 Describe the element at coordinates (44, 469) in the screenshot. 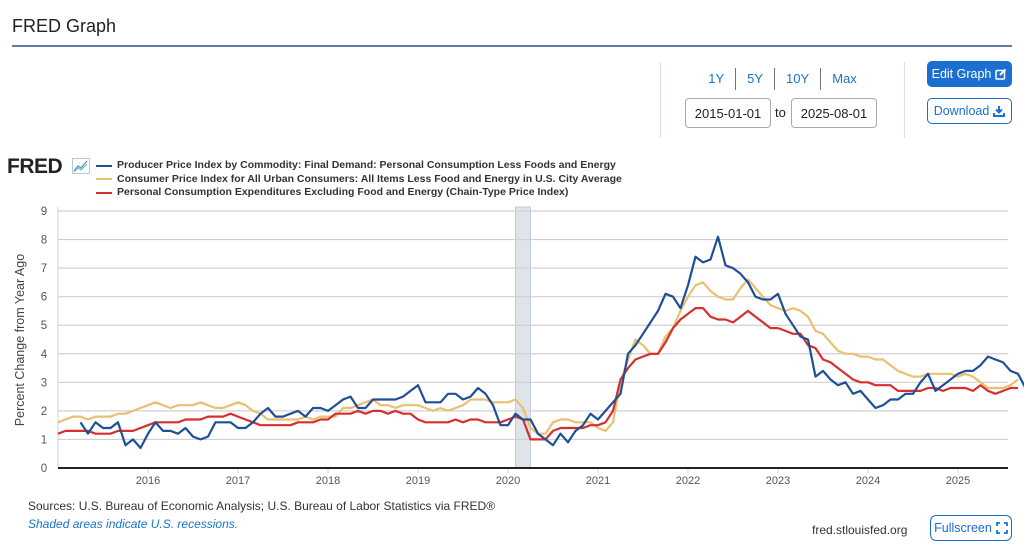

I see `y-tick-label: 0` at that location.